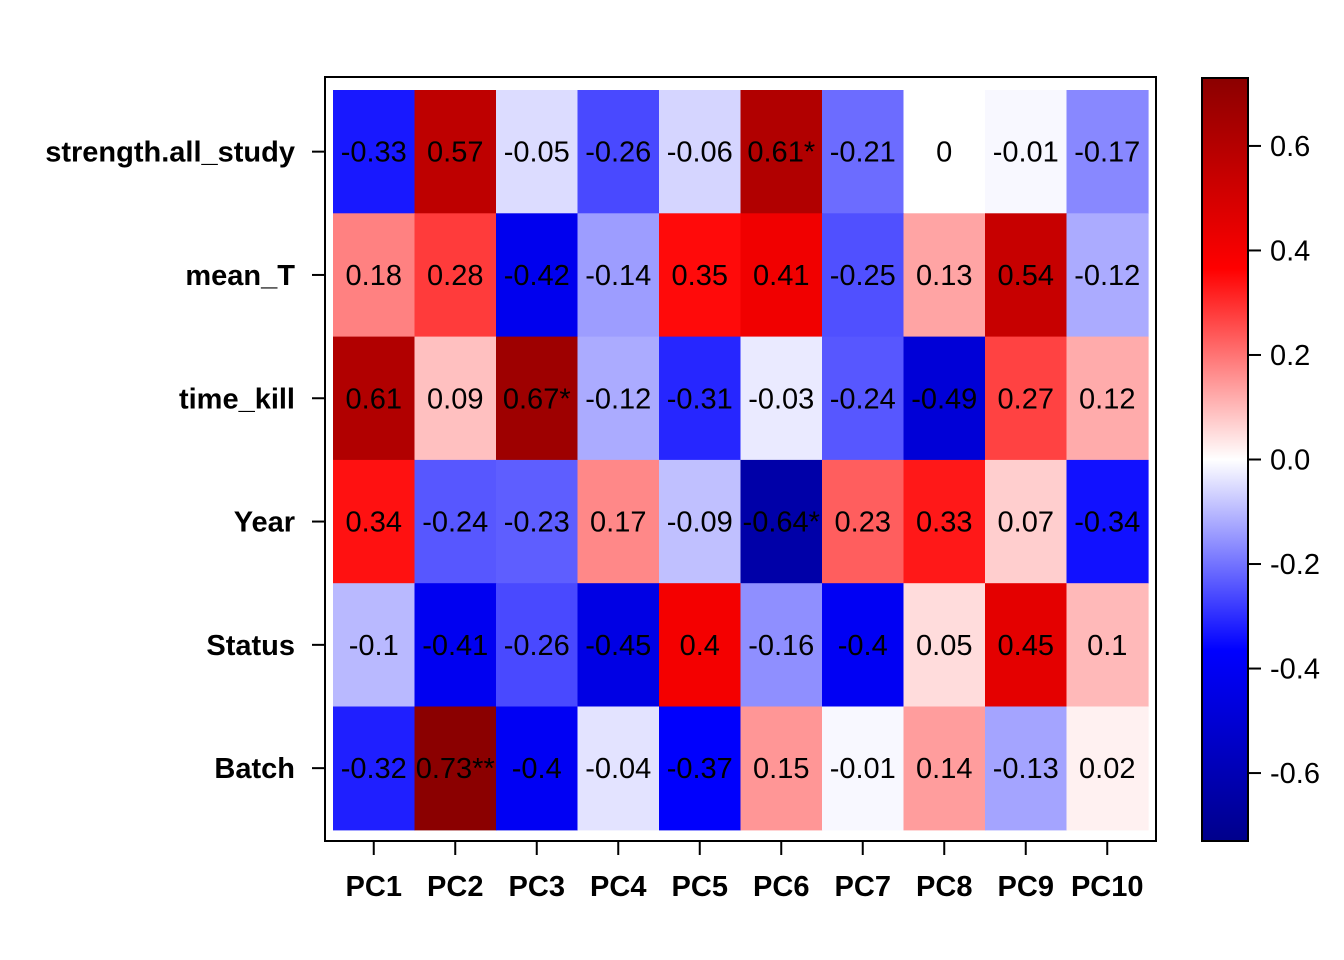 The width and height of the screenshot is (1344, 960). I want to click on cell-value-label: 0.15, so click(781, 769).